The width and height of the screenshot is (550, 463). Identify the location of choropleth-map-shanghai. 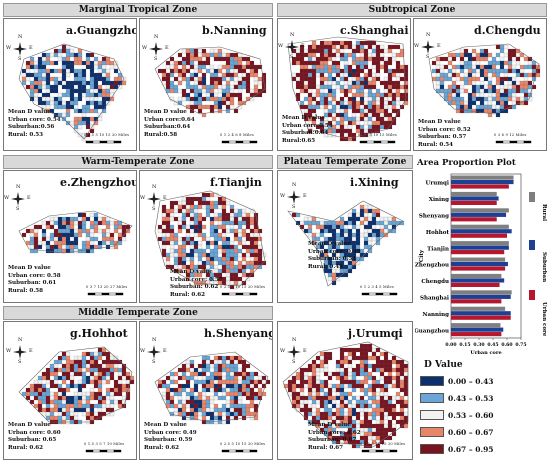
(348, 89).